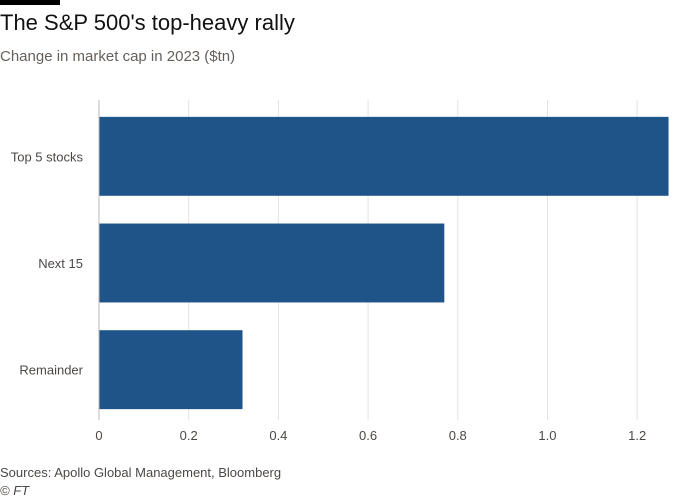  I want to click on chart-title: The S&P 500's top-heavy rally, so click(147, 22).